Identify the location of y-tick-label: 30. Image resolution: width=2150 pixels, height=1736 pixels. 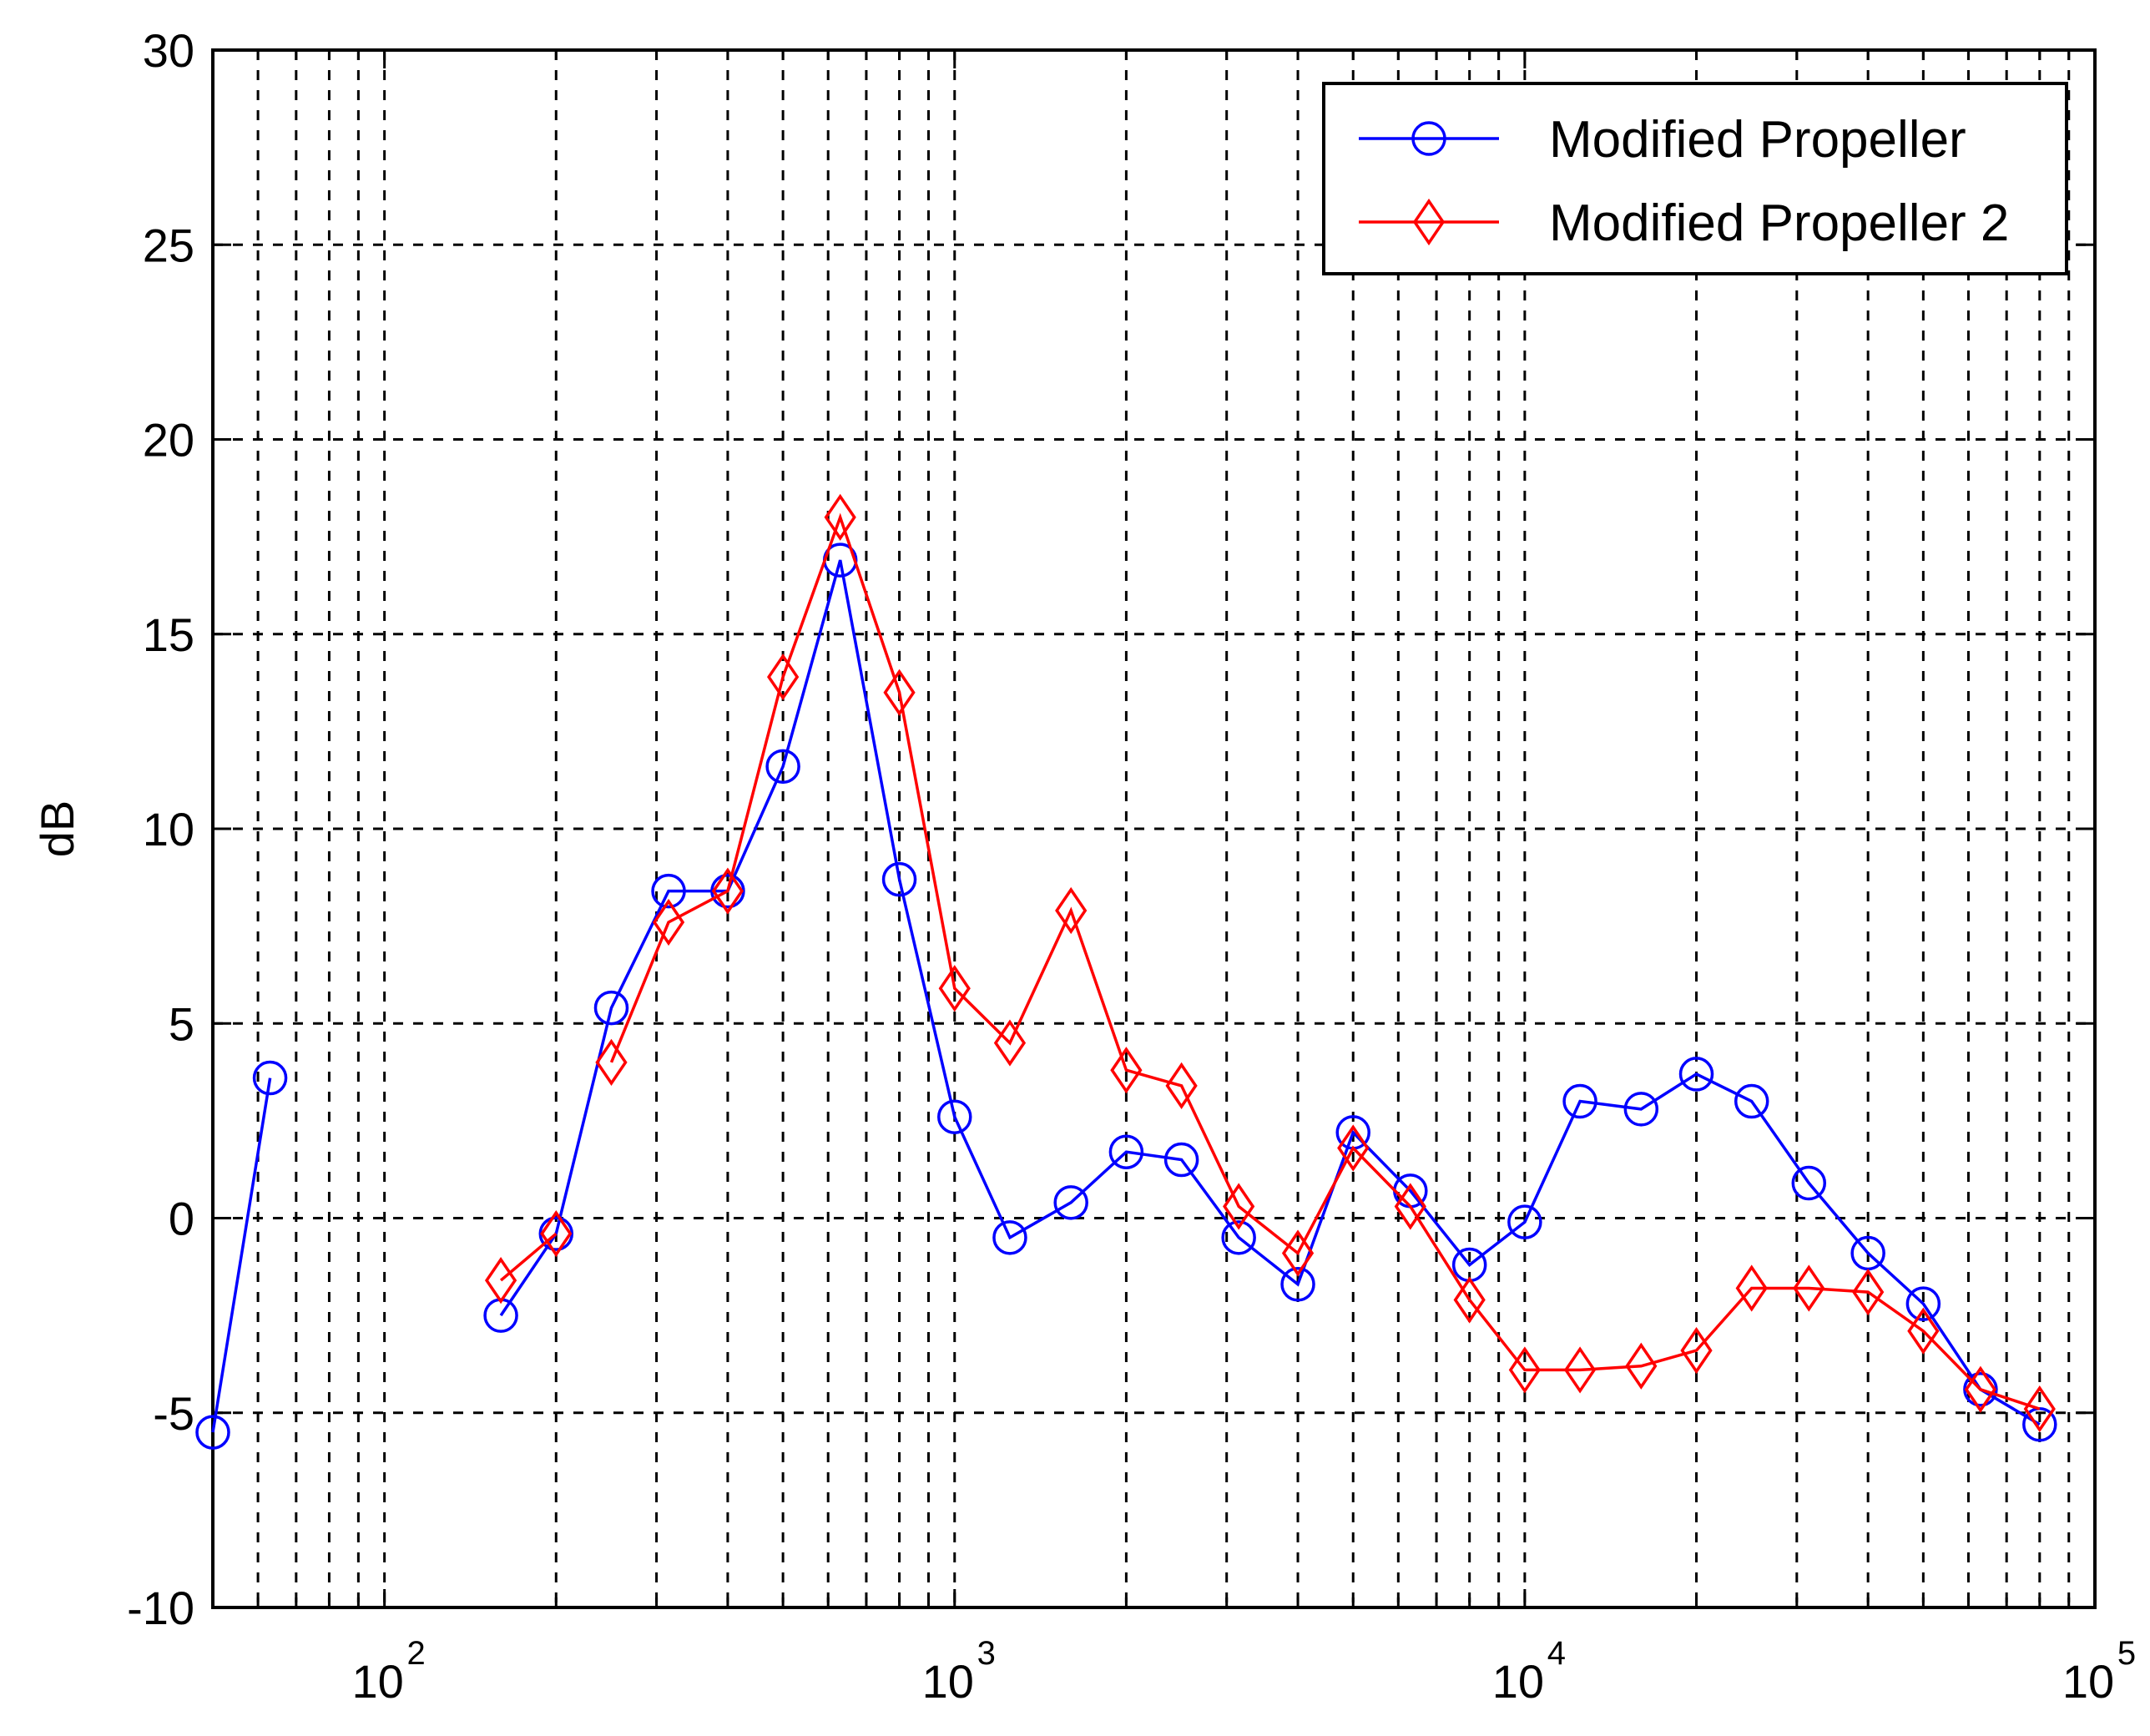
(168, 50).